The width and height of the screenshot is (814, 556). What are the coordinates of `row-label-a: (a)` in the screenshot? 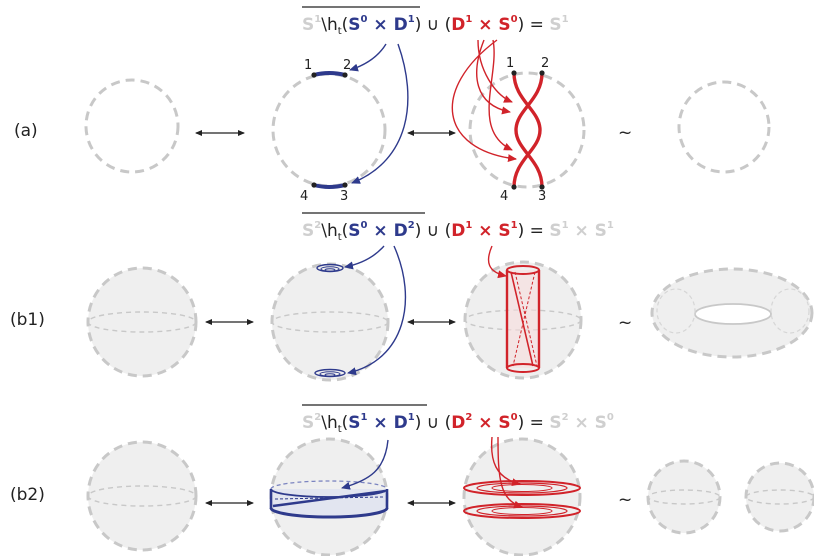 It's located at (26, 131).